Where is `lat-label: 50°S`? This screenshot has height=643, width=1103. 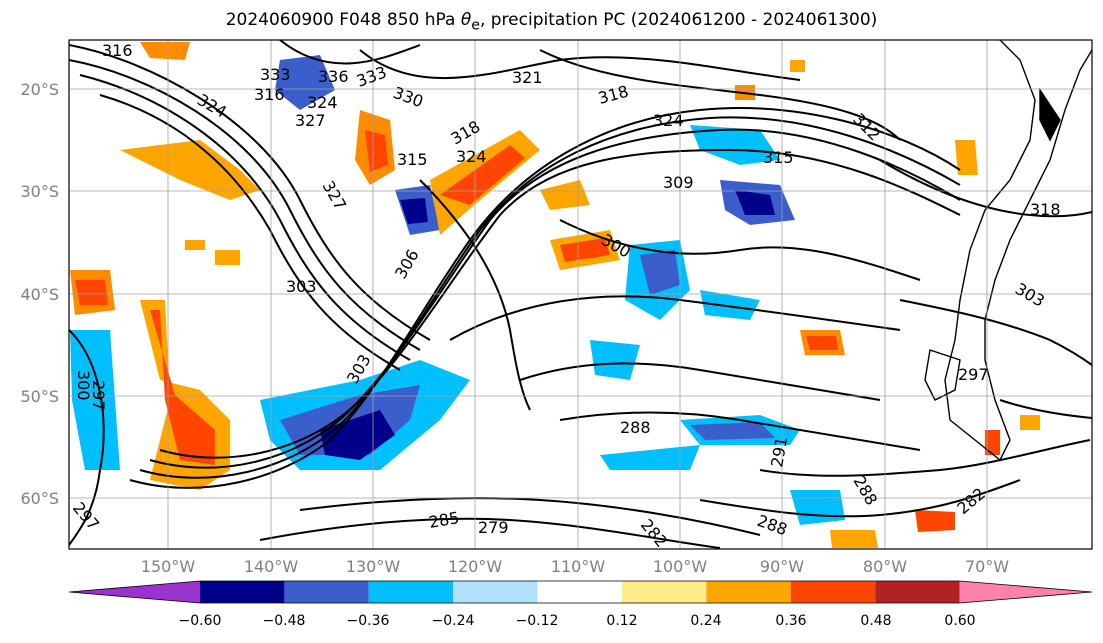 lat-label: 50°S is located at coordinates (39, 396).